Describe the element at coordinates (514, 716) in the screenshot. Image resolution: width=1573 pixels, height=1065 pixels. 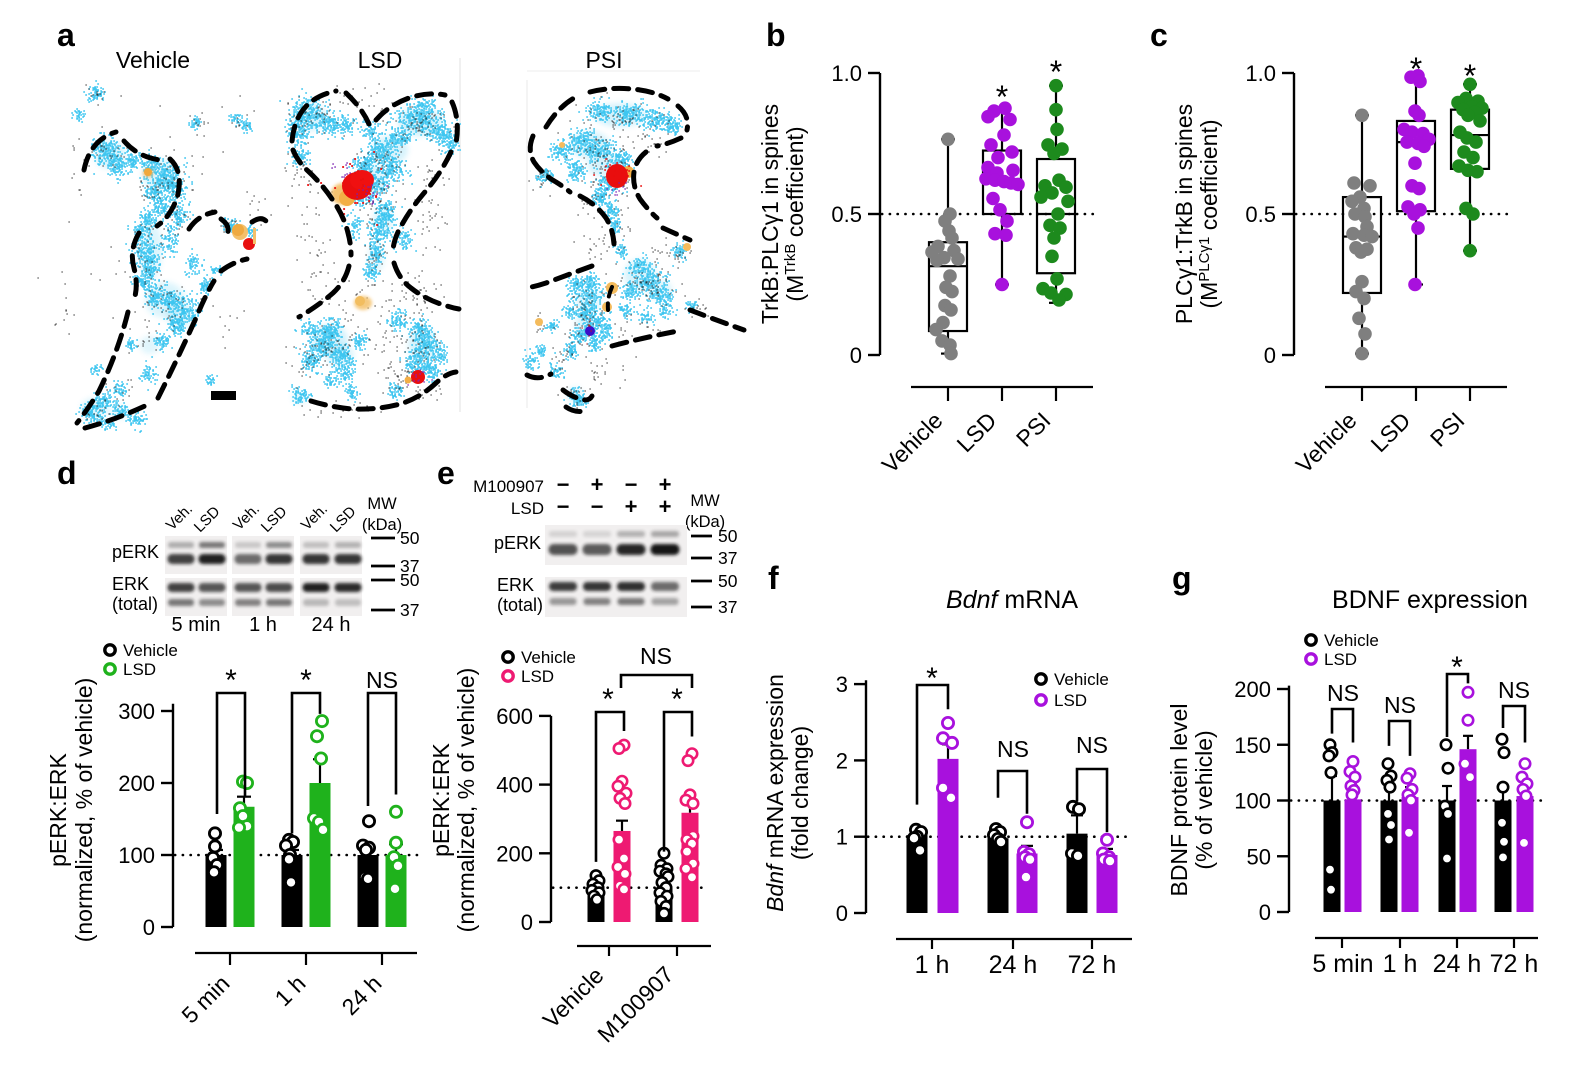
I see `svg-text: 600` at that location.